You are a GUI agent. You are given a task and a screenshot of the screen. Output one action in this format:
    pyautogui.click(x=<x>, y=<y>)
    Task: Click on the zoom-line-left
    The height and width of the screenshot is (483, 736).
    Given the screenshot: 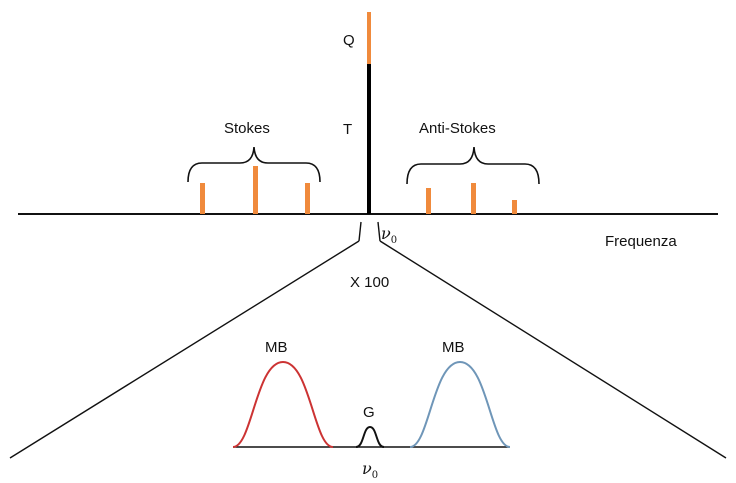 What is the action you would take?
    pyautogui.click(x=360, y=231)
    